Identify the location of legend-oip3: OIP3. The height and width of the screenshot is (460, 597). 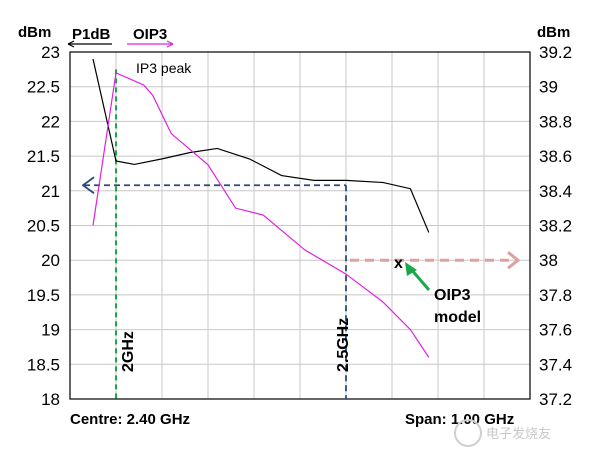
(150, 34).